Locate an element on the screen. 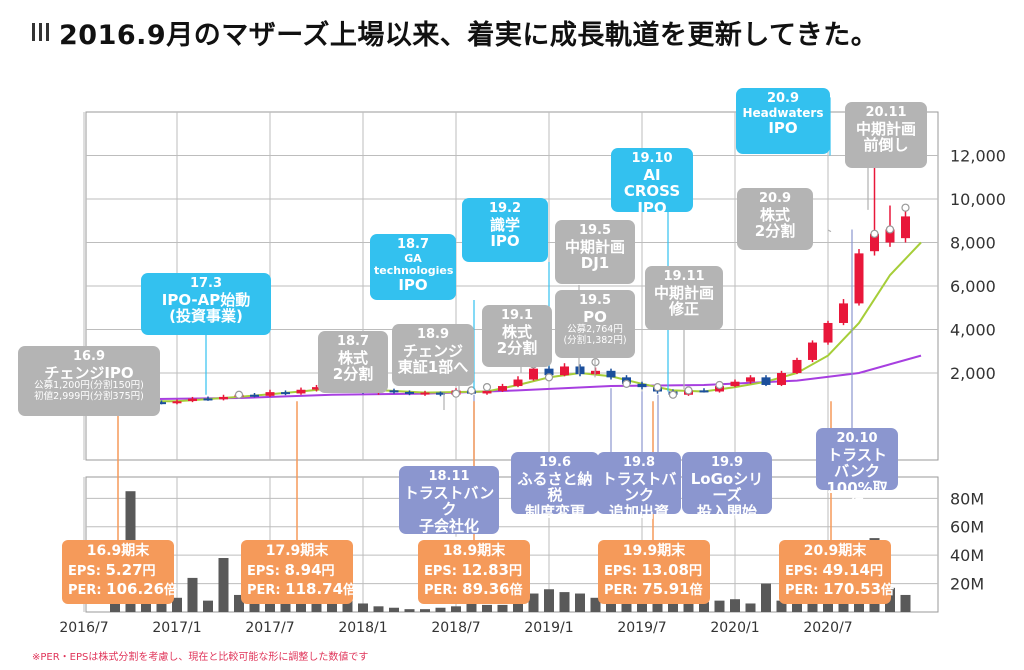 Image resolution: width=1024 pixels, height=670 pixels. event-callout: 18.7 GA technologies IPO is located at coordinates (413, 267).